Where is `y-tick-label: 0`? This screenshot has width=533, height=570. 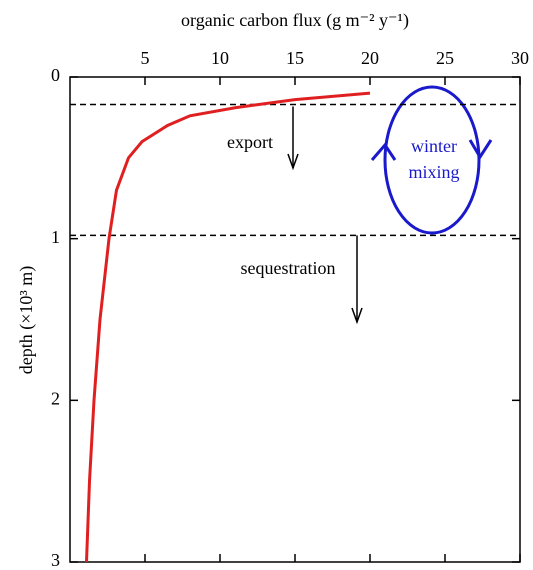
y-tick-label: 0 is located at coordinates (55, 75).